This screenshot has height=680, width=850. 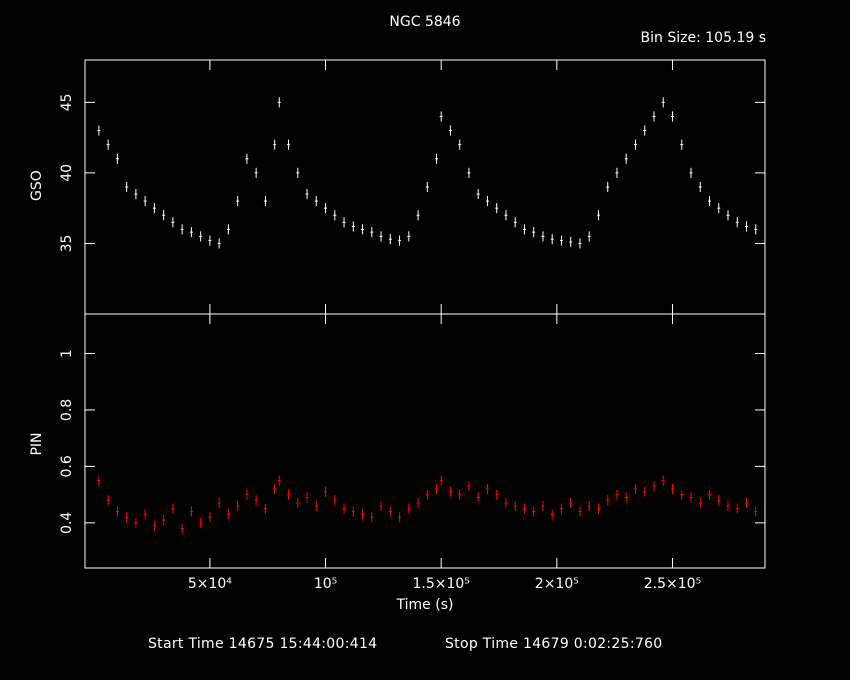 What do you see at coordinates (210, 584) in the screenshot?
I see `x-tick-label: 5×10⁴` at bounding box center [210, 584].